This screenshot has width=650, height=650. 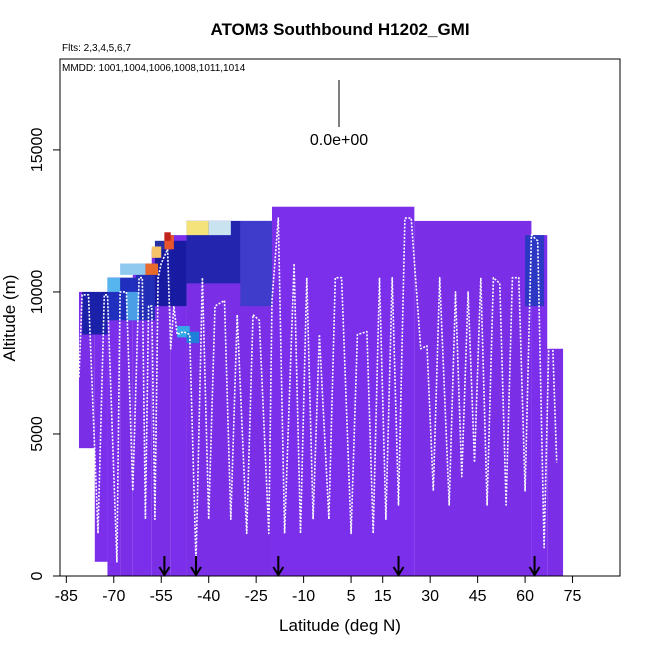 What do you see at coordinates (113, 596) in the screenshot?
I see `x-tick-label-1: -70` at bounding box center [113, 596].